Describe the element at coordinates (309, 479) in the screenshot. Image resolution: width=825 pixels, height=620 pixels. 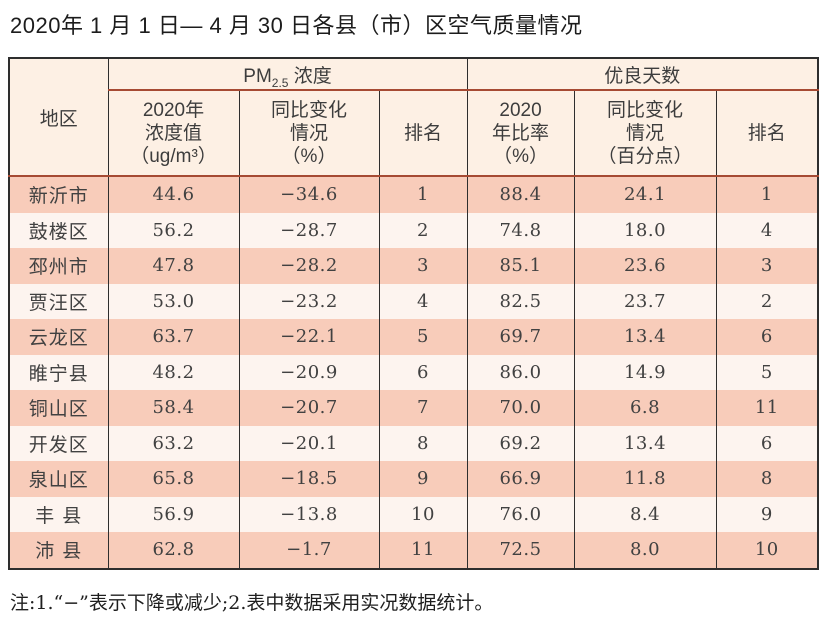
I see `pm-change-cell: −18.5` at that location.